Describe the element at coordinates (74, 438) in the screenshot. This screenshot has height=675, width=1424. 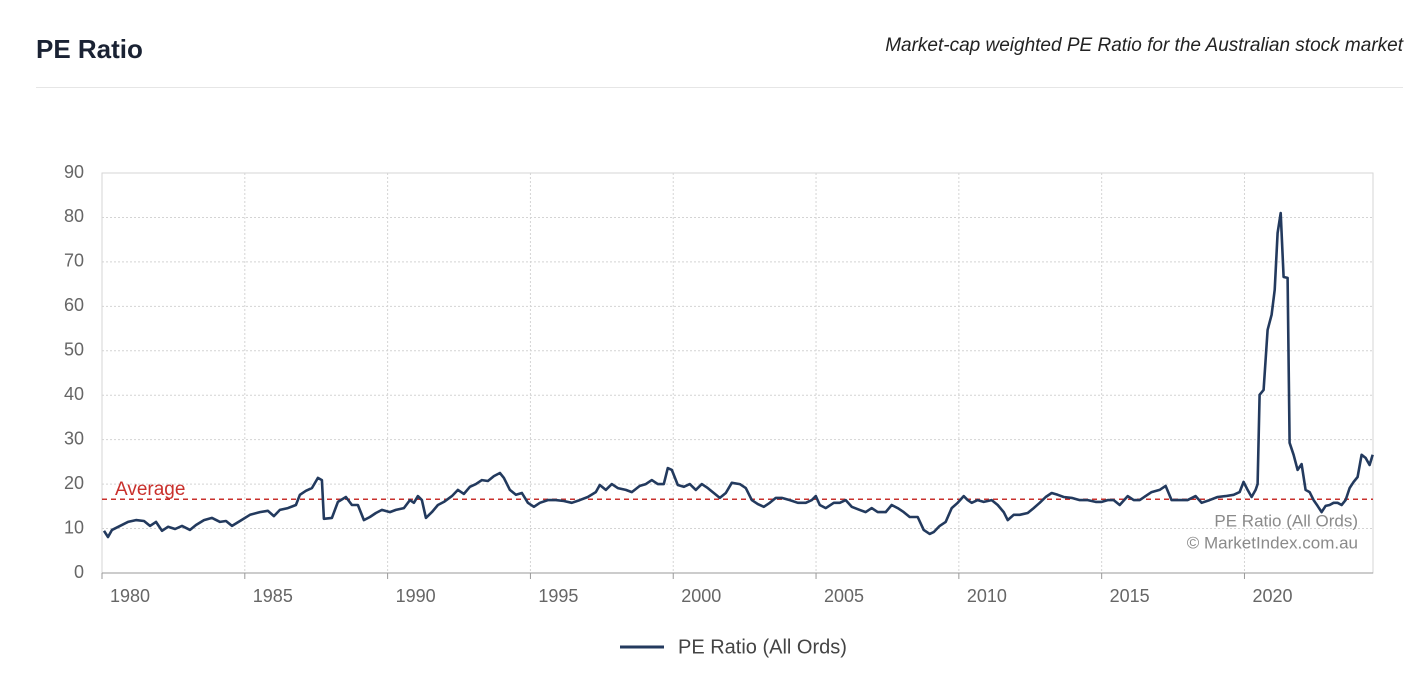
I see `y-tick-label: 30` at that location.